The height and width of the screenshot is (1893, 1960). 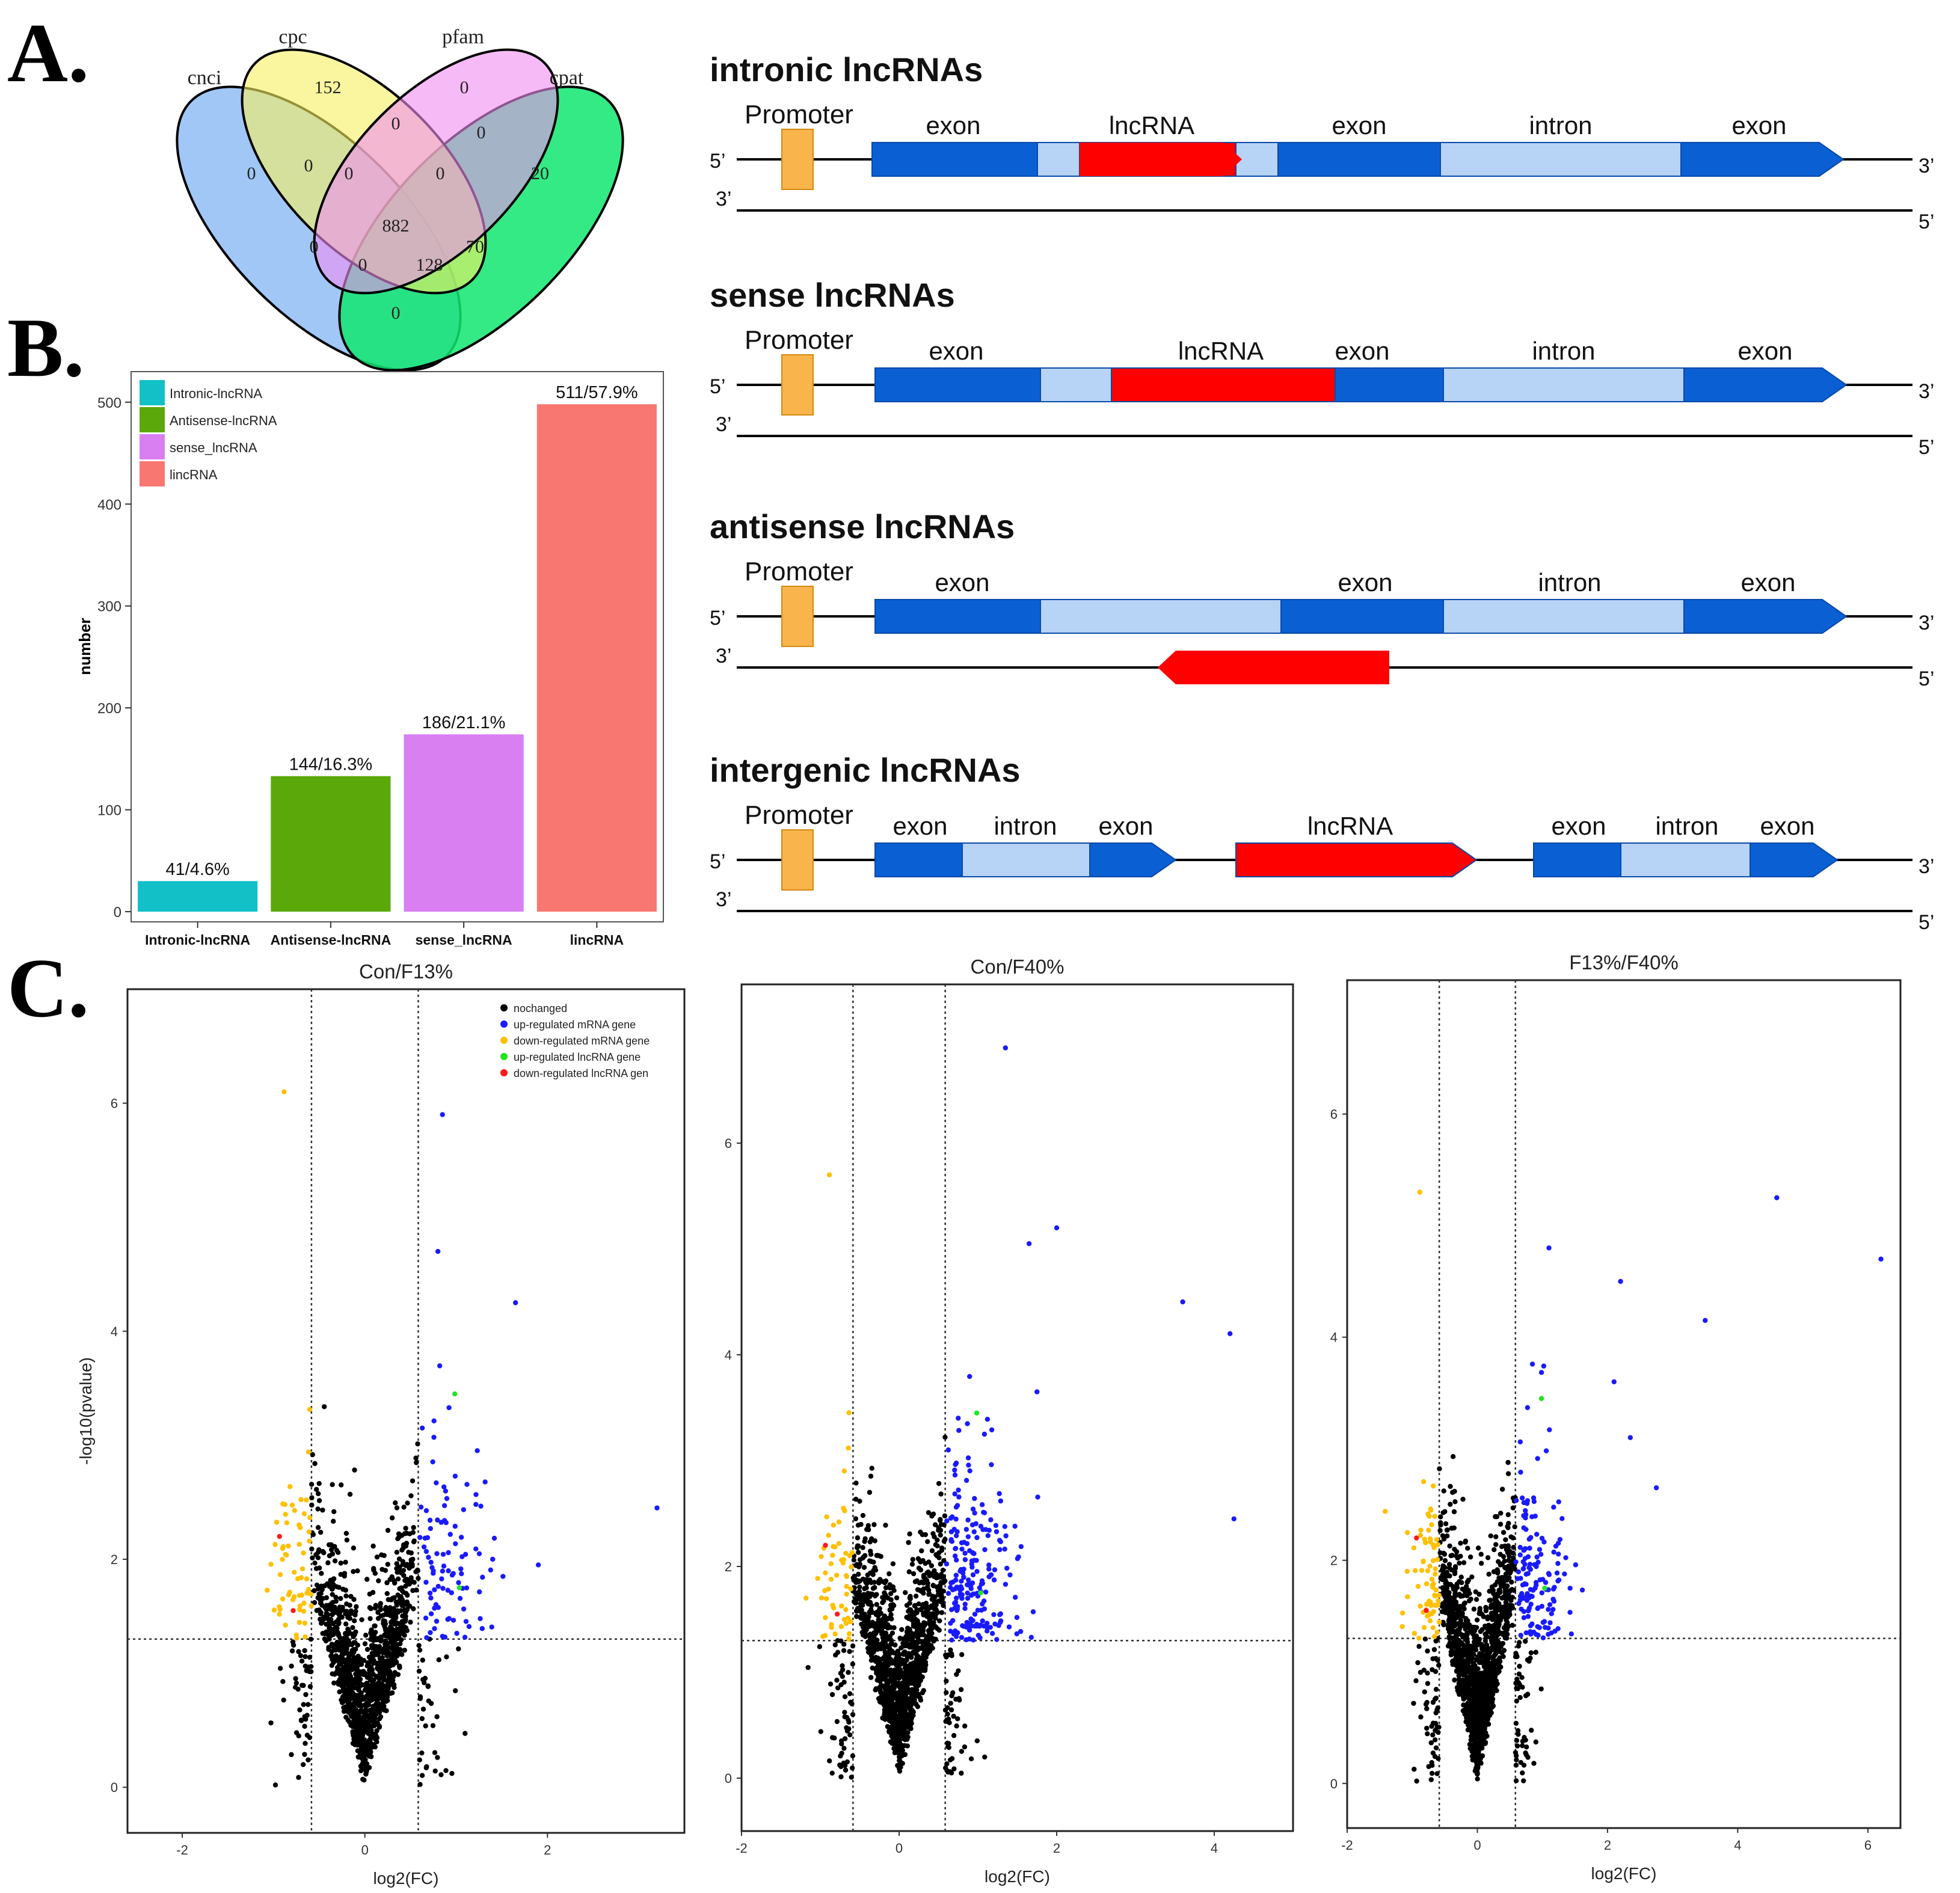 What do you see at coordinates (328, 87) in the screenshot?
I see `venn-count: 152` at bounding box center [328, 87].